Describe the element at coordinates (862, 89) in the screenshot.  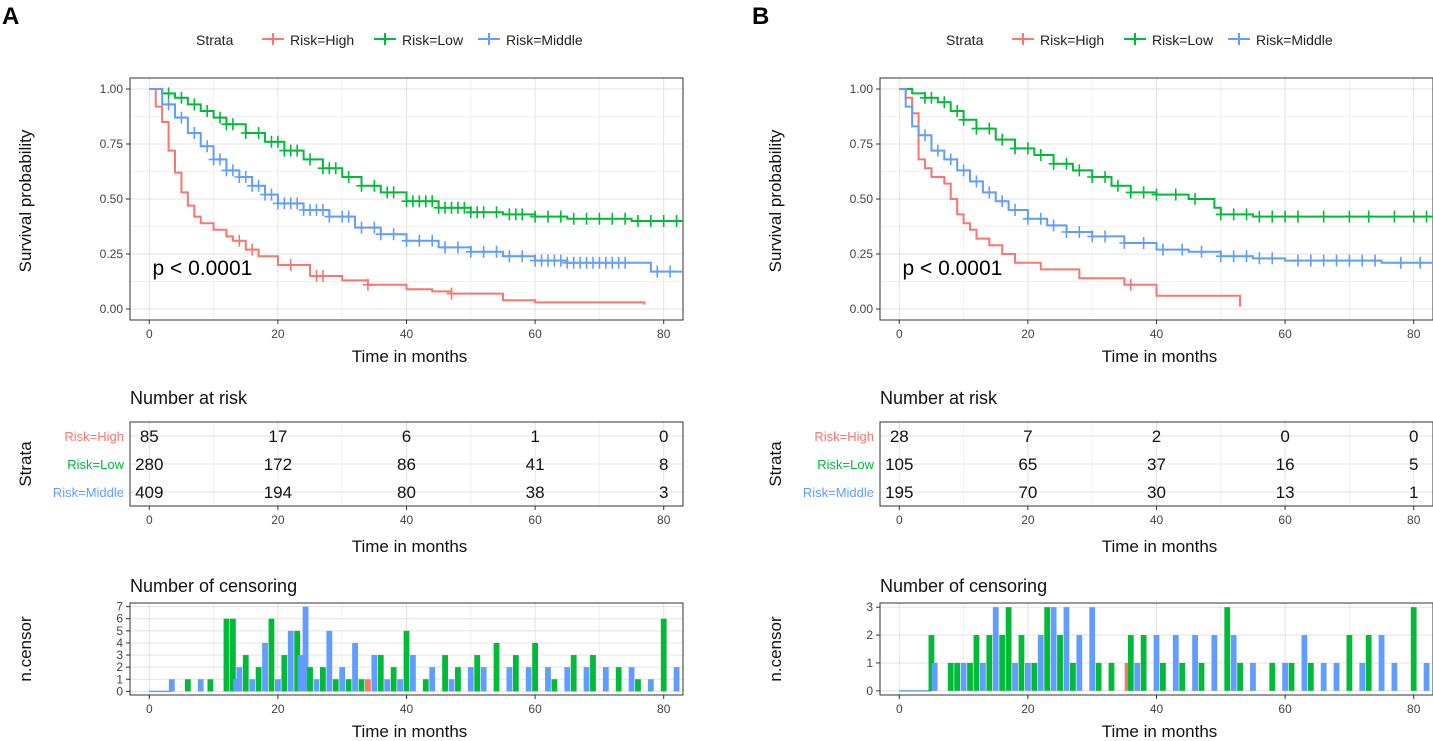
I see `y-tick-label: 1.00` at that location.